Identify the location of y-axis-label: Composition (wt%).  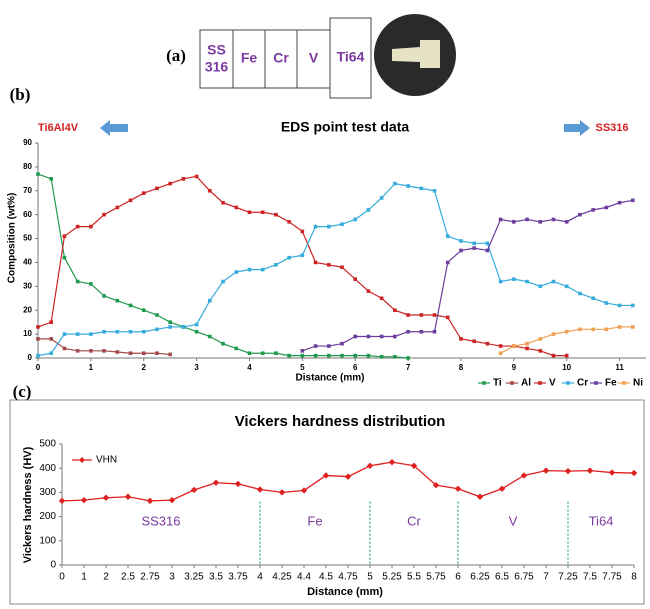
(12, 238).